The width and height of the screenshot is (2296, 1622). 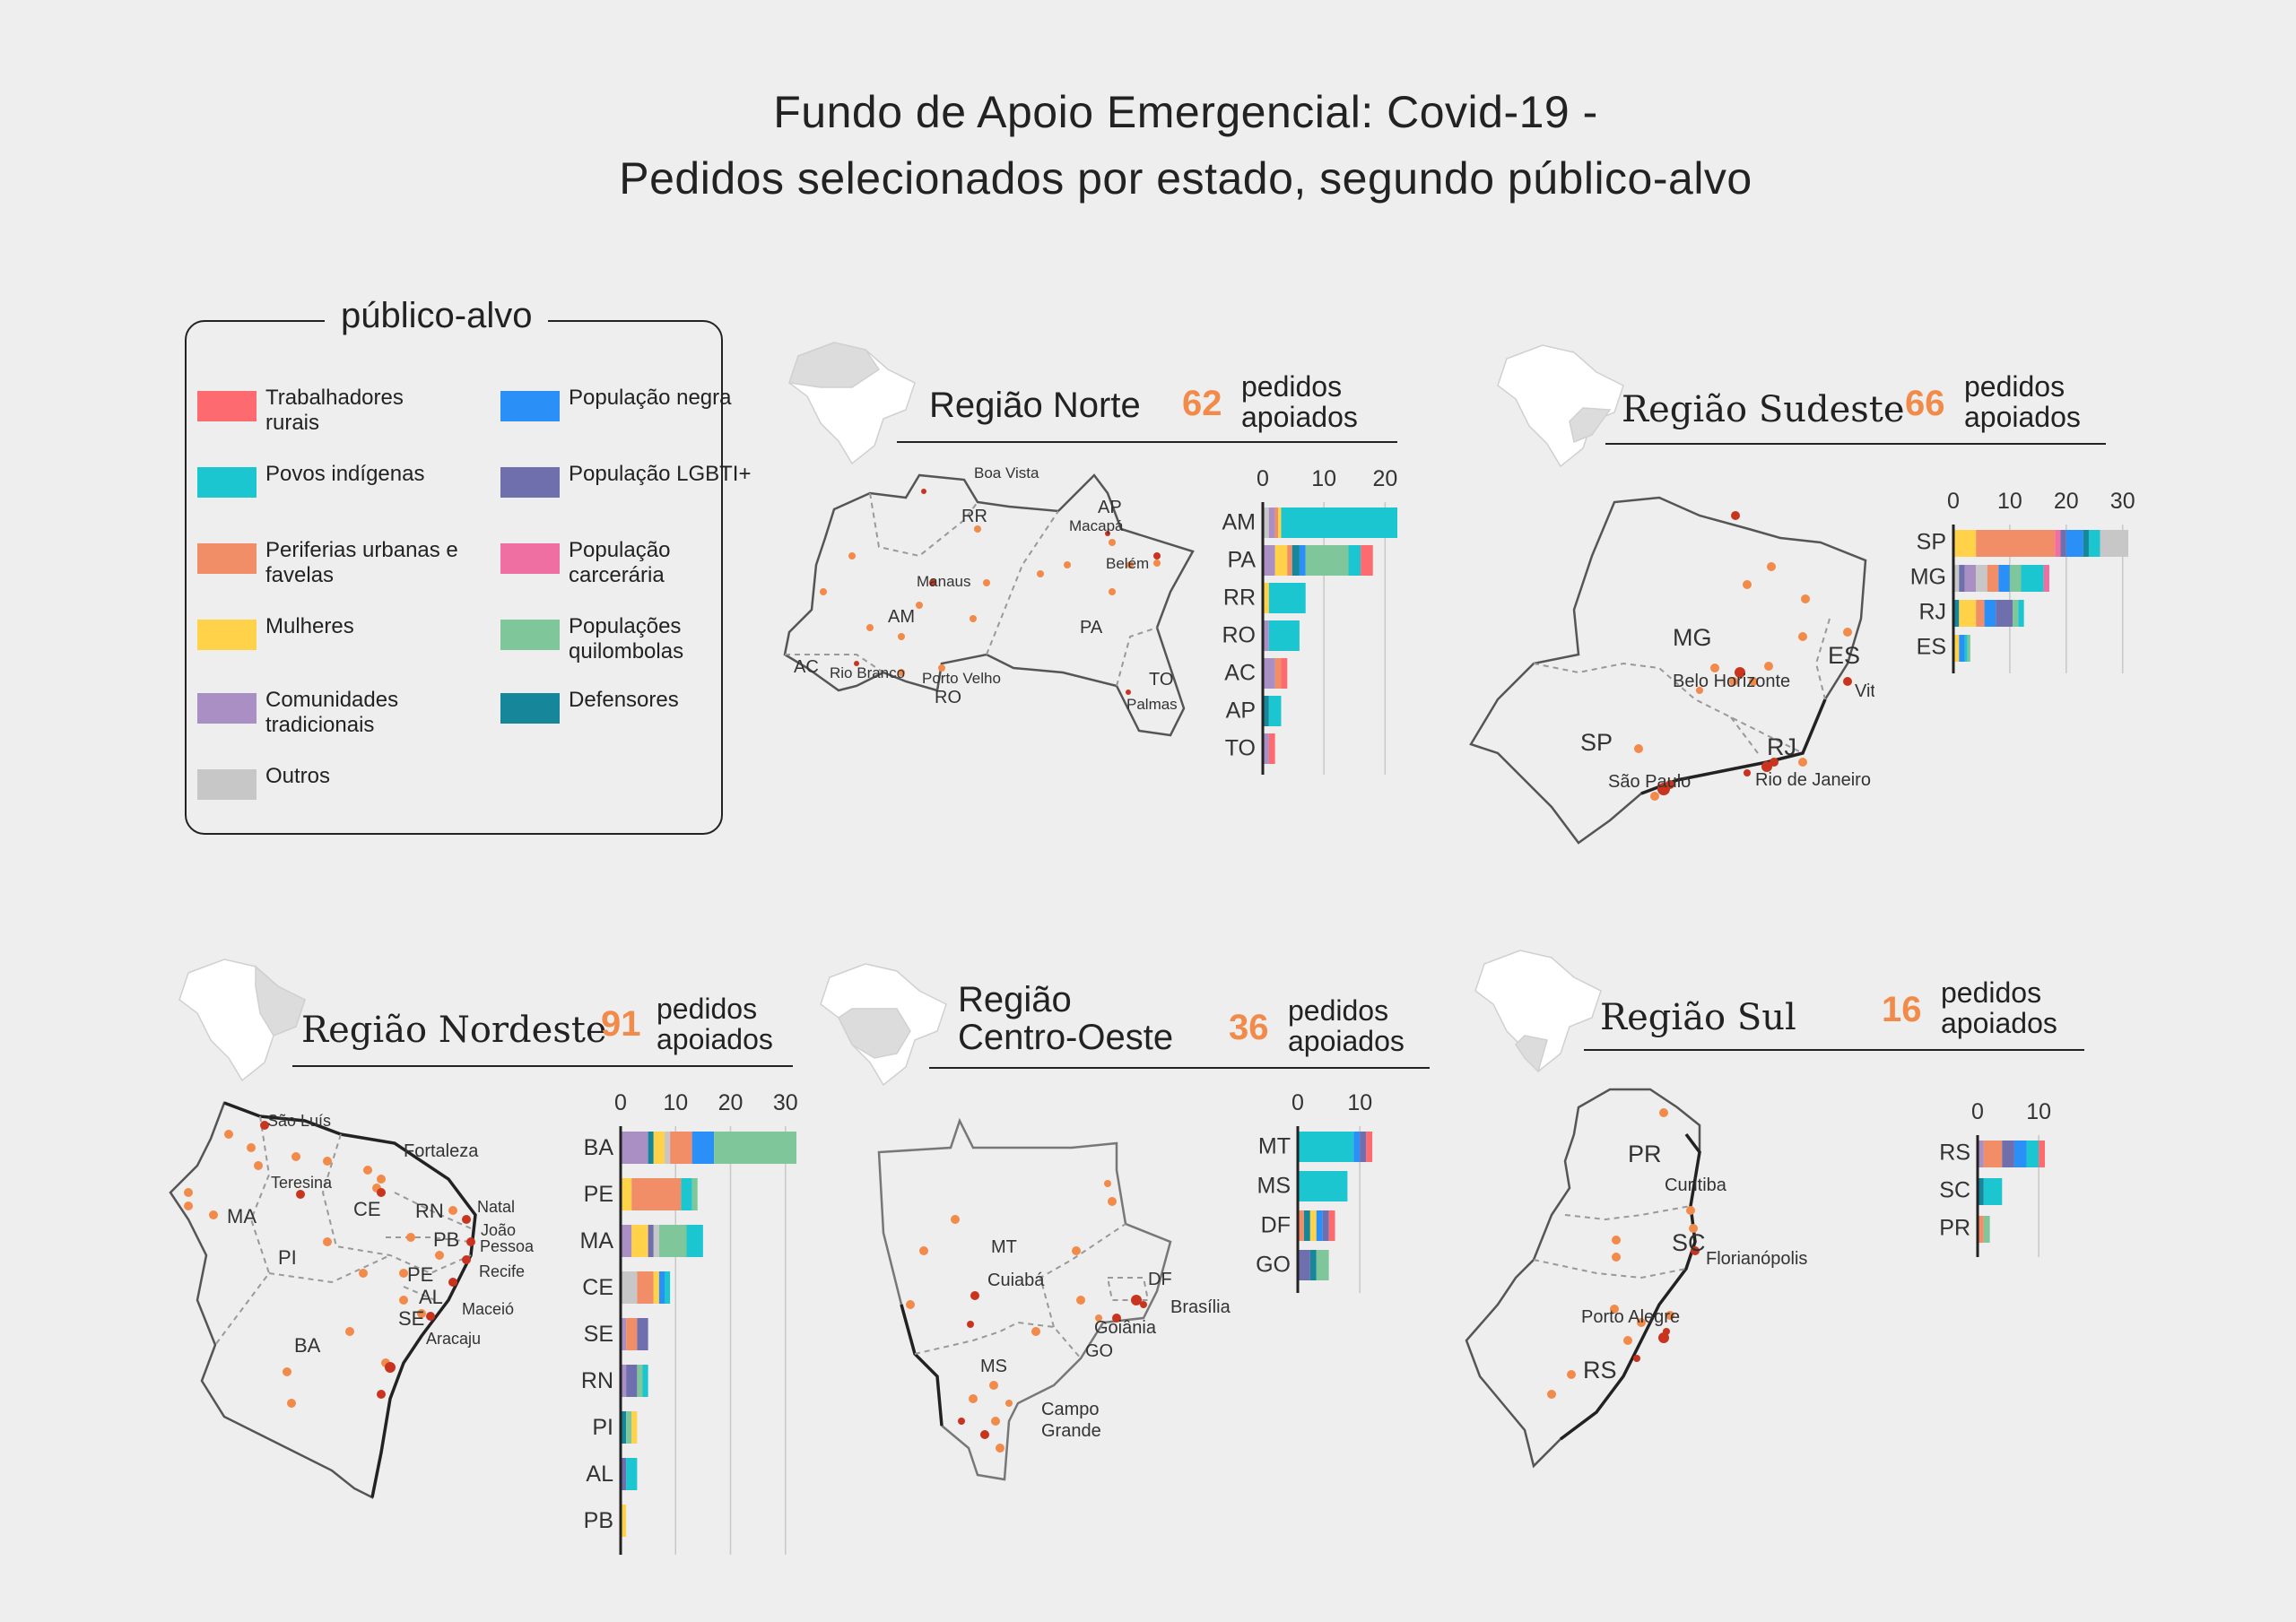 What do you see at coordinates (852, 403) in the screenshot?
I see `brazil-locator-norte` at bounding box center [852, 403].